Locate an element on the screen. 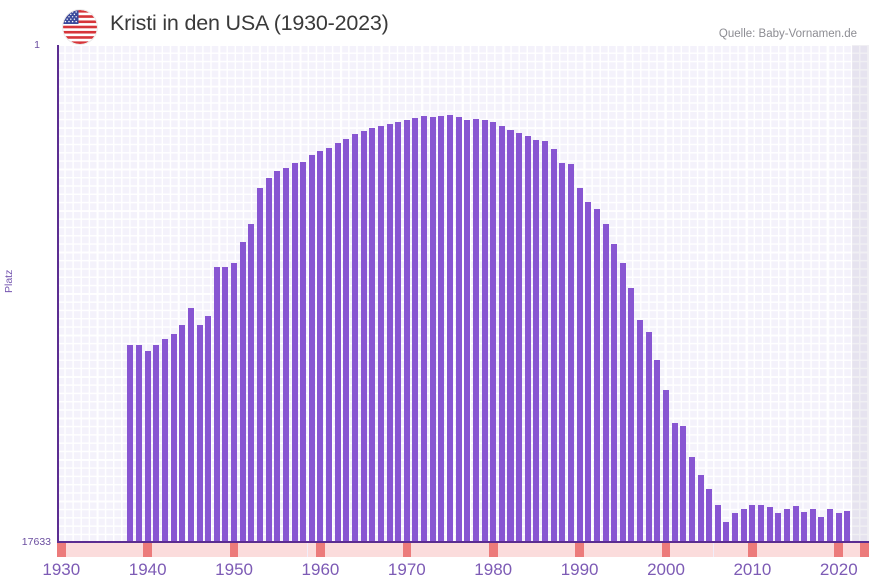 The image size is (873, 587). bar-2012 is located at coordinates (769, 524).